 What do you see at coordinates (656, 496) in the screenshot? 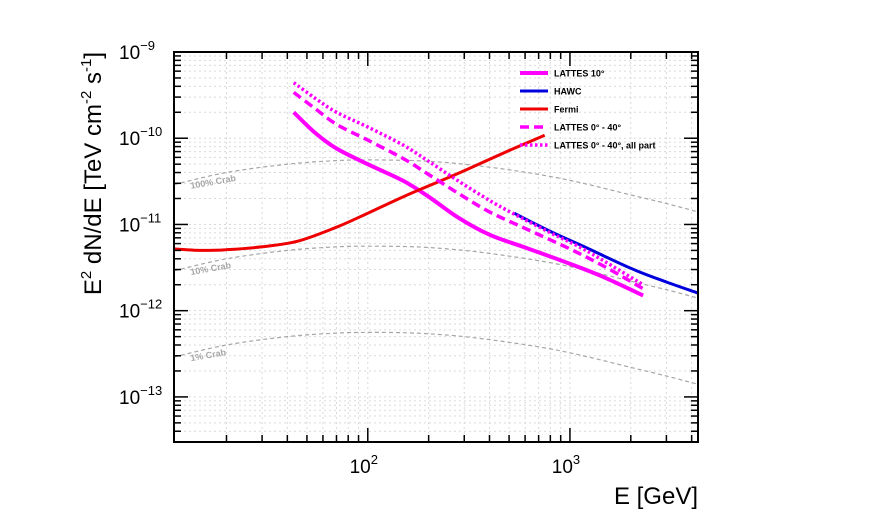
I see `x-axis-title: E [GeV]` at bounding box center [656, 496].